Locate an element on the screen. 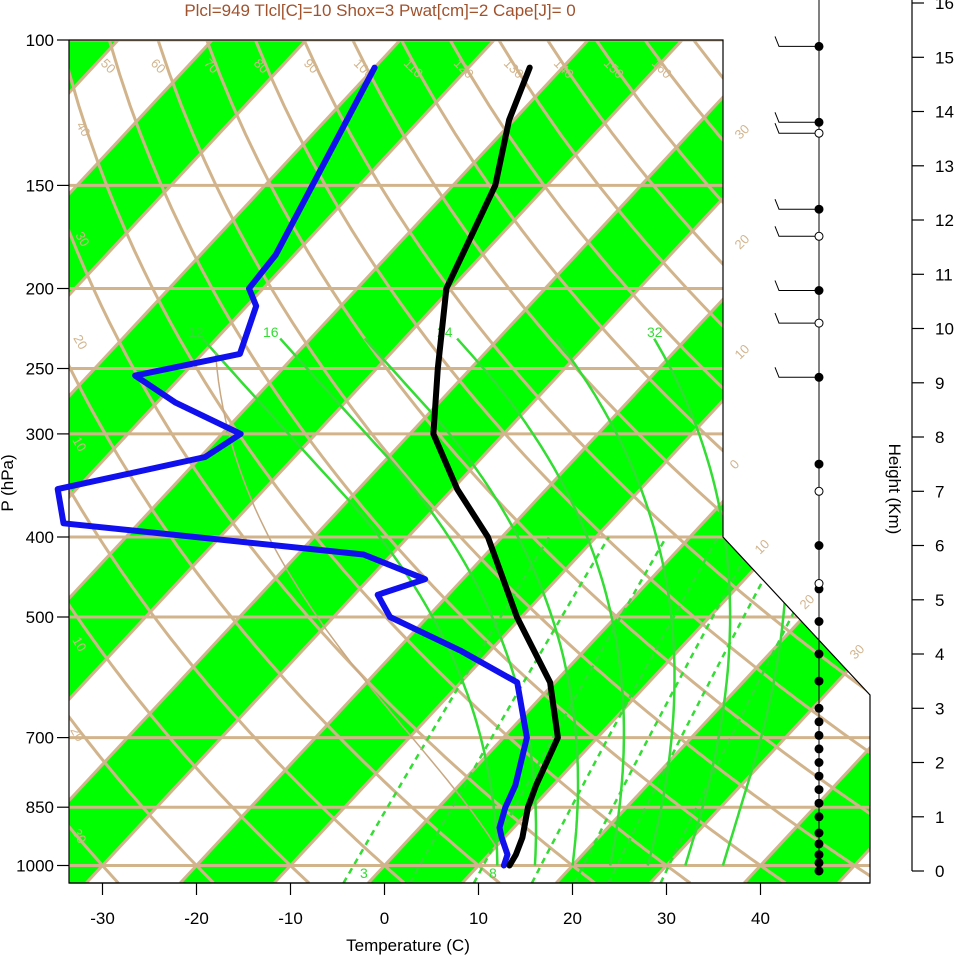 This screenshot has width=961, height=957. x-tick-label: 20 is located at coordinates (572, 918).